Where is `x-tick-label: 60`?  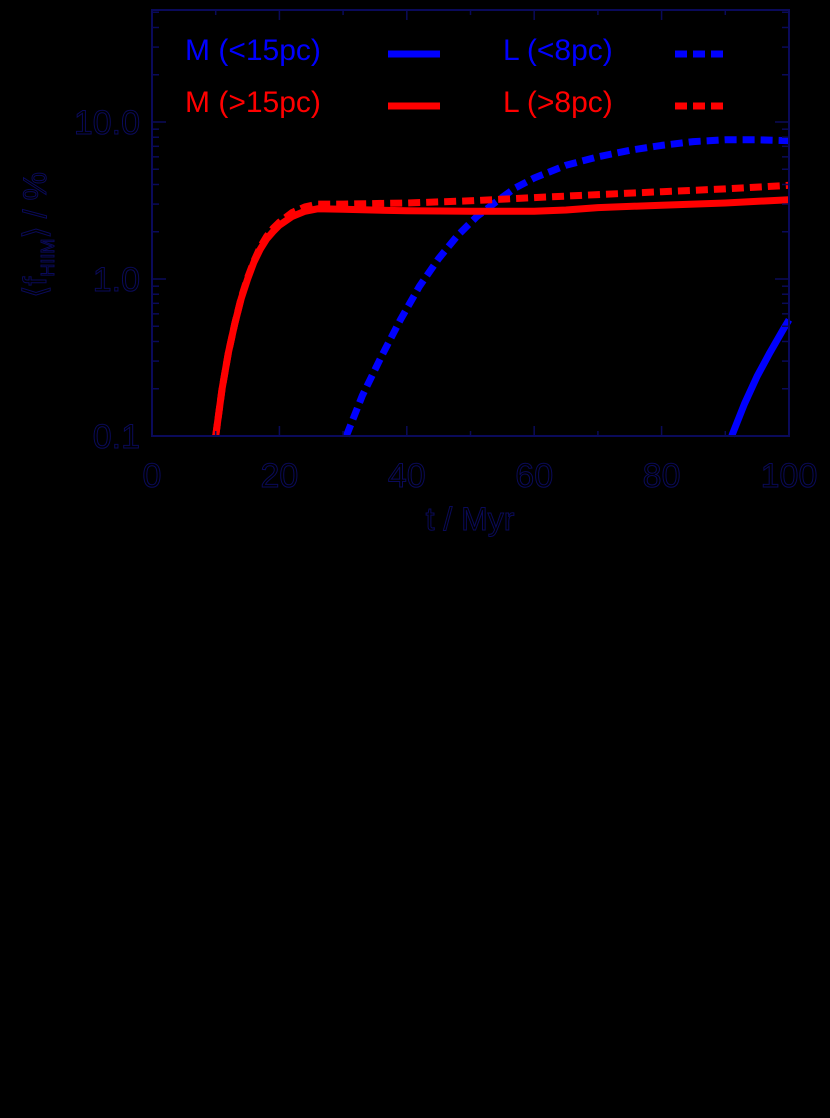
x-tick-label: 60 is located at coordinates (534, 476).